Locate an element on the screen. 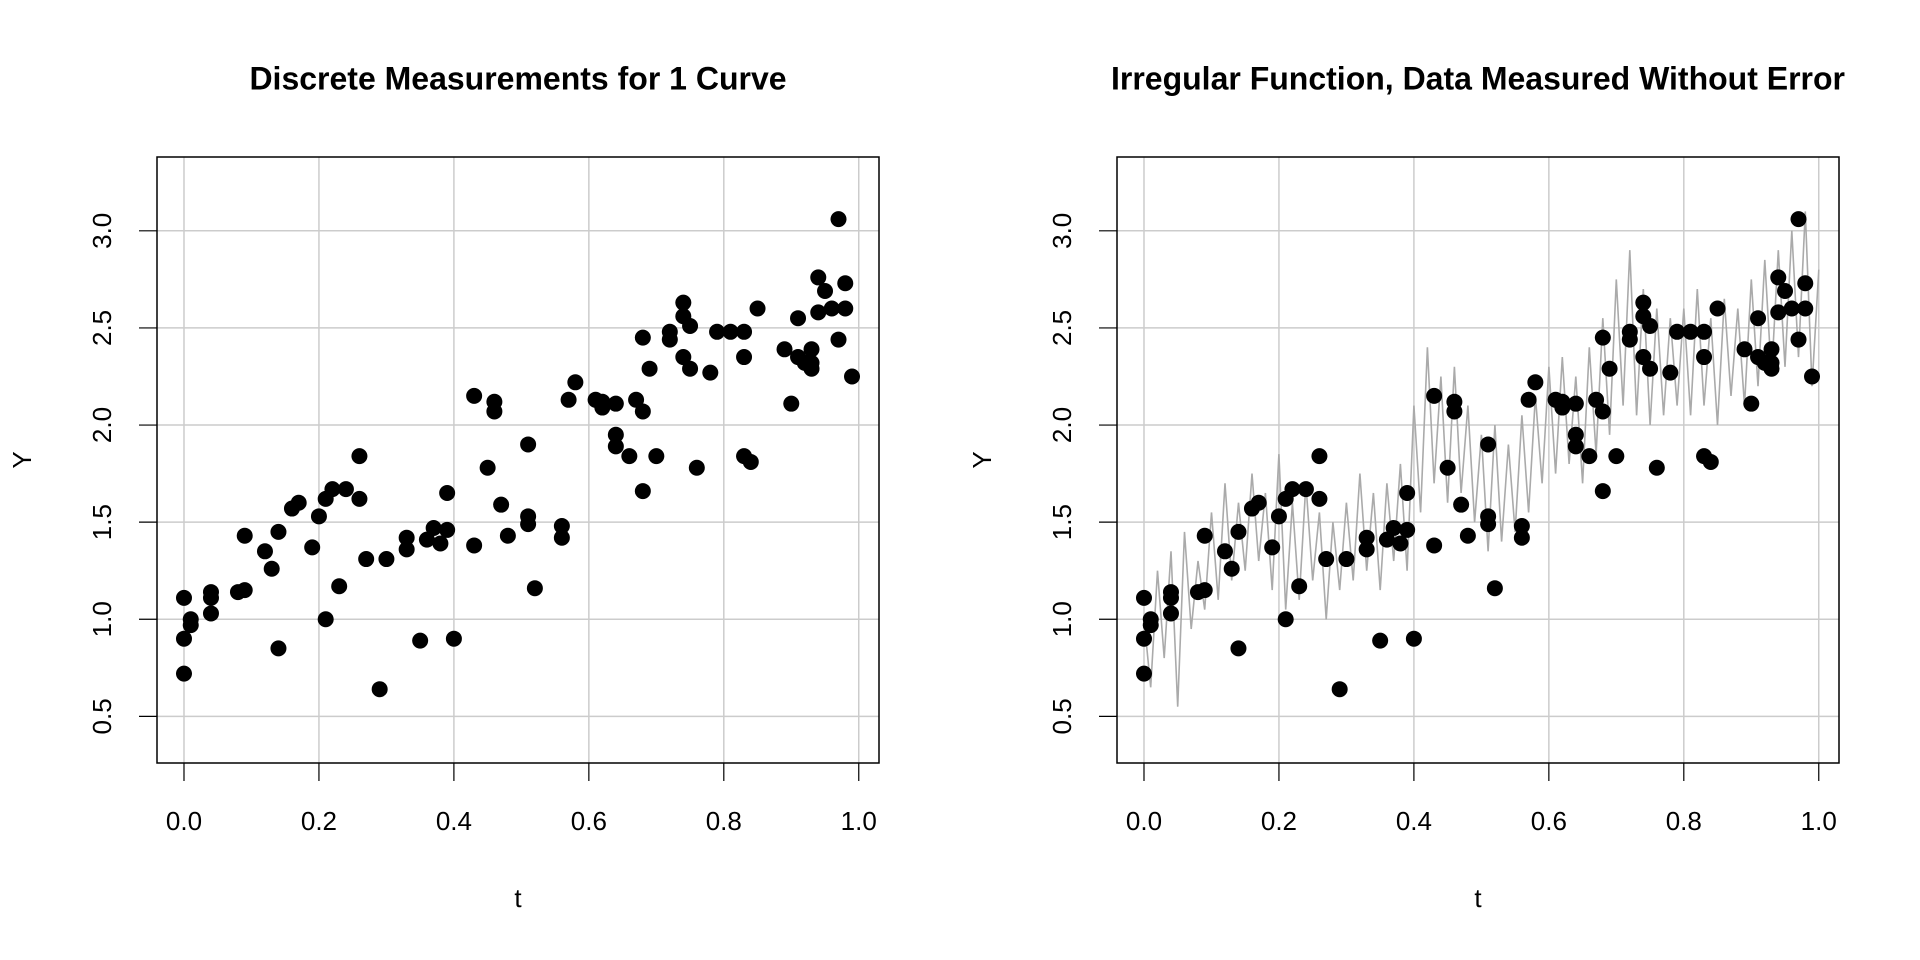 The width and height of the screenshot is (1920, 960). x-tick-label: 0.2 is located at coordinates (1279, 821).